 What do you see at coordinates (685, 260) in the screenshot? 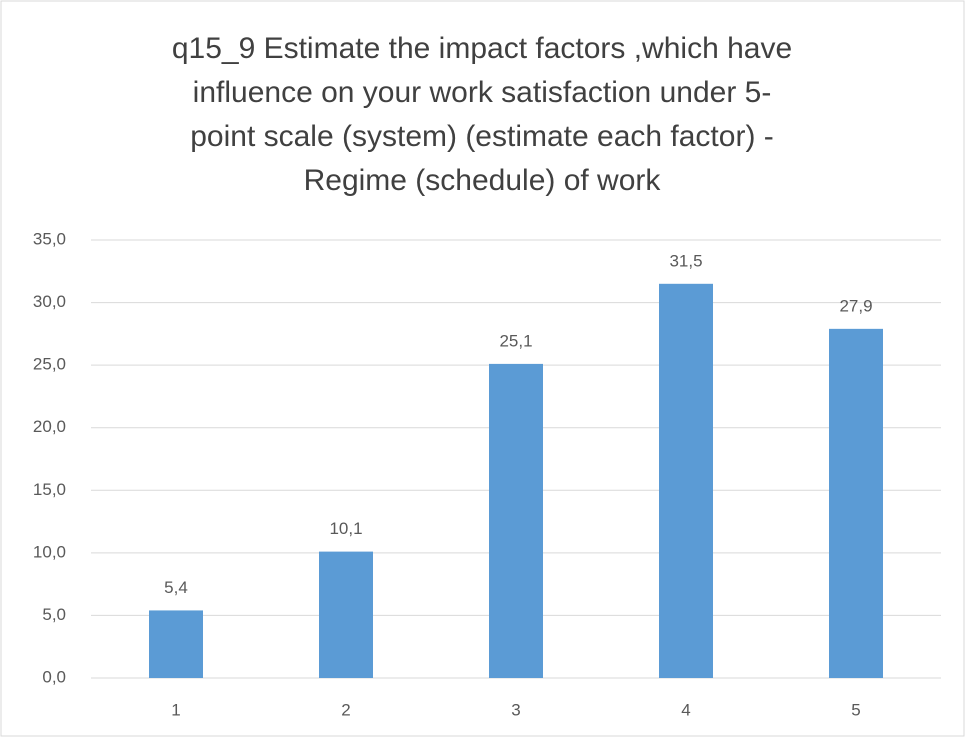
I see `data-label: 31,5` at bounding box center [685, 260].